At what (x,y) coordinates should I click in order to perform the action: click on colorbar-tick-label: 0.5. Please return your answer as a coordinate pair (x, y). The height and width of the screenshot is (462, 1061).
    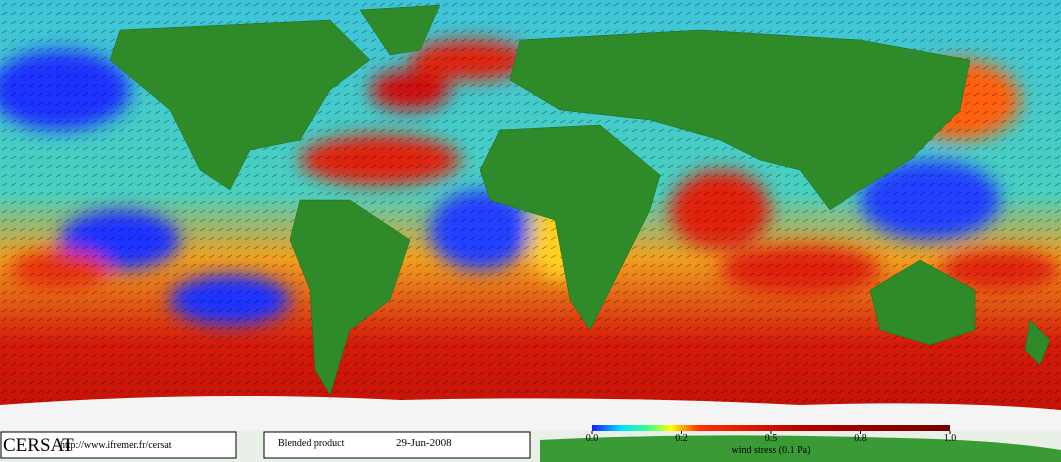
    Looking at the image, I should click on (771, 438).